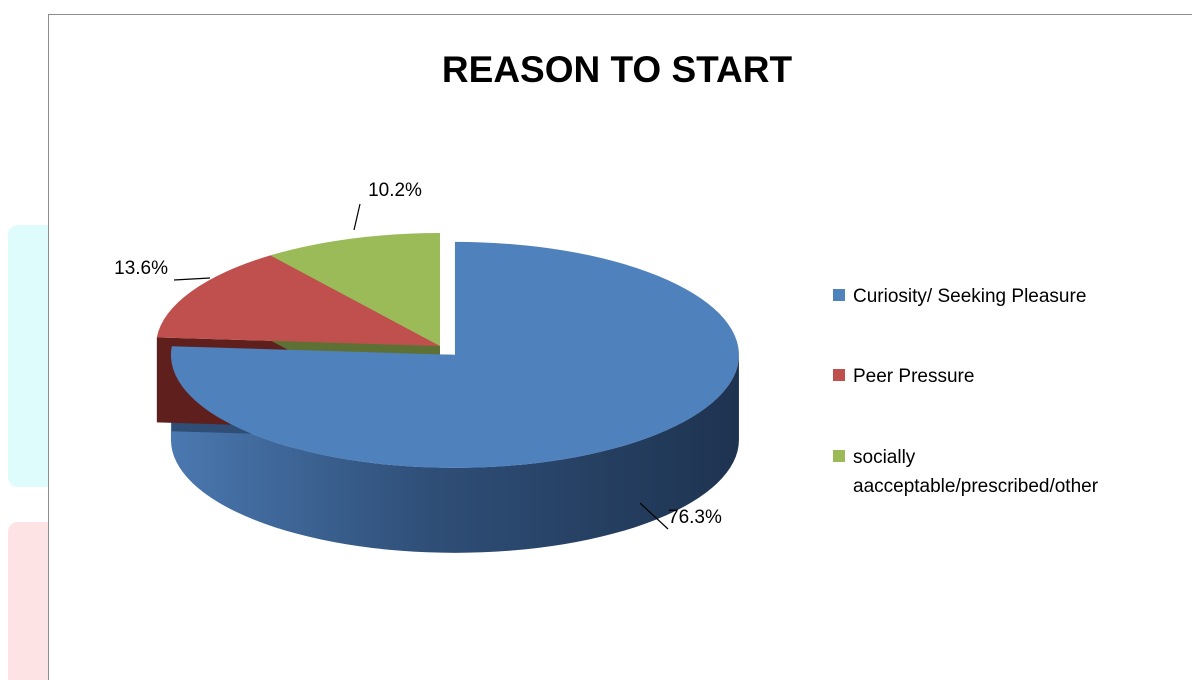 The height and width of the screenshot is (680, 1192). I want to click on leader-line-socially-aacceptable-prescribed-other, so click(357, 217).